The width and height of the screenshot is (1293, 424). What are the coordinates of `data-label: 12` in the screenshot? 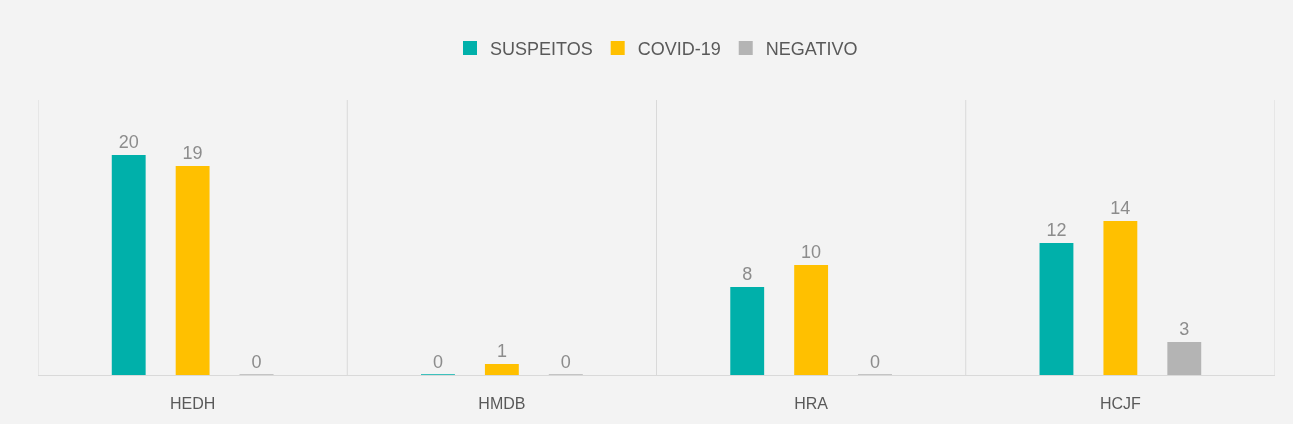 It's located at (1056, 230).